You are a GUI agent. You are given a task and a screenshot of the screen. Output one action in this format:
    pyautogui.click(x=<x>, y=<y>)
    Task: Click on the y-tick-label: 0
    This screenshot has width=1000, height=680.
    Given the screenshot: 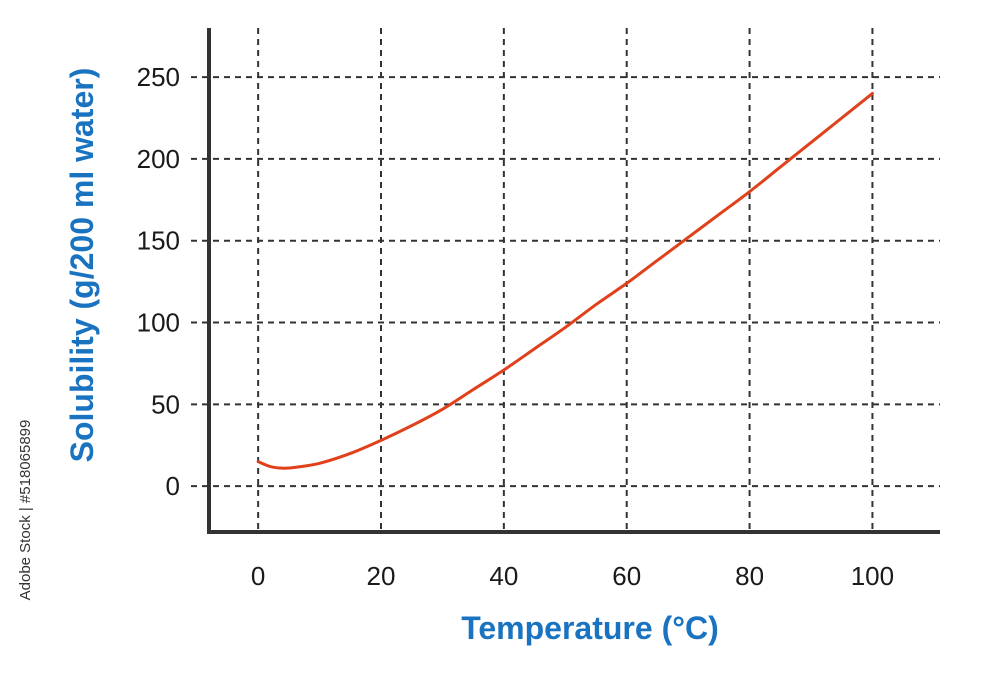 What is the action you would take?
    pyautogui.click(x=173, y=486)
    